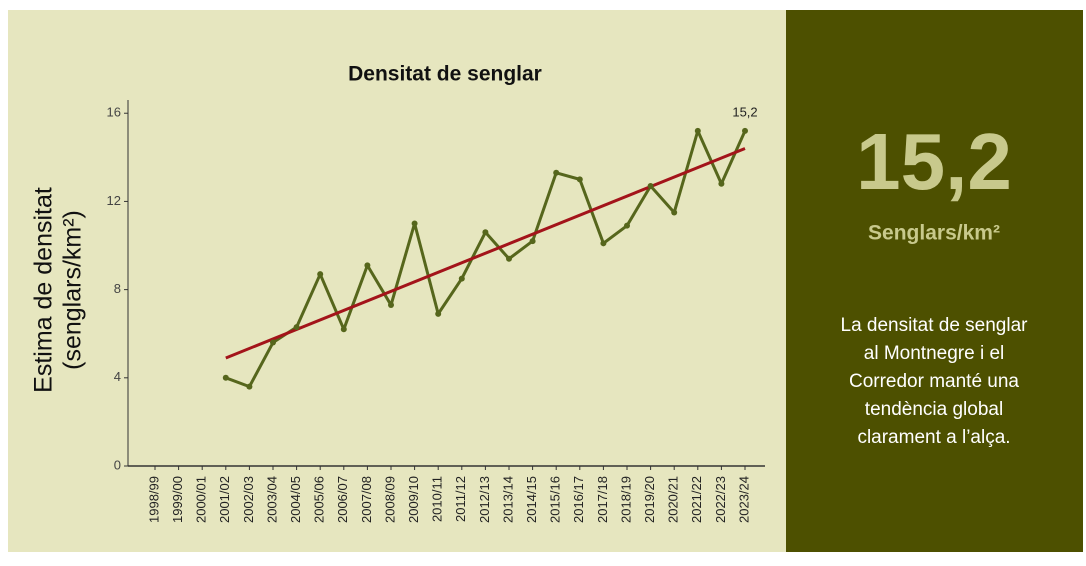 The width and height of the screenshot is (1086, 566). What do you see at coordinates (649, 499) in the screenshot?
I see `x-tick-label: 2019/20` at bounding box center [649, 499].